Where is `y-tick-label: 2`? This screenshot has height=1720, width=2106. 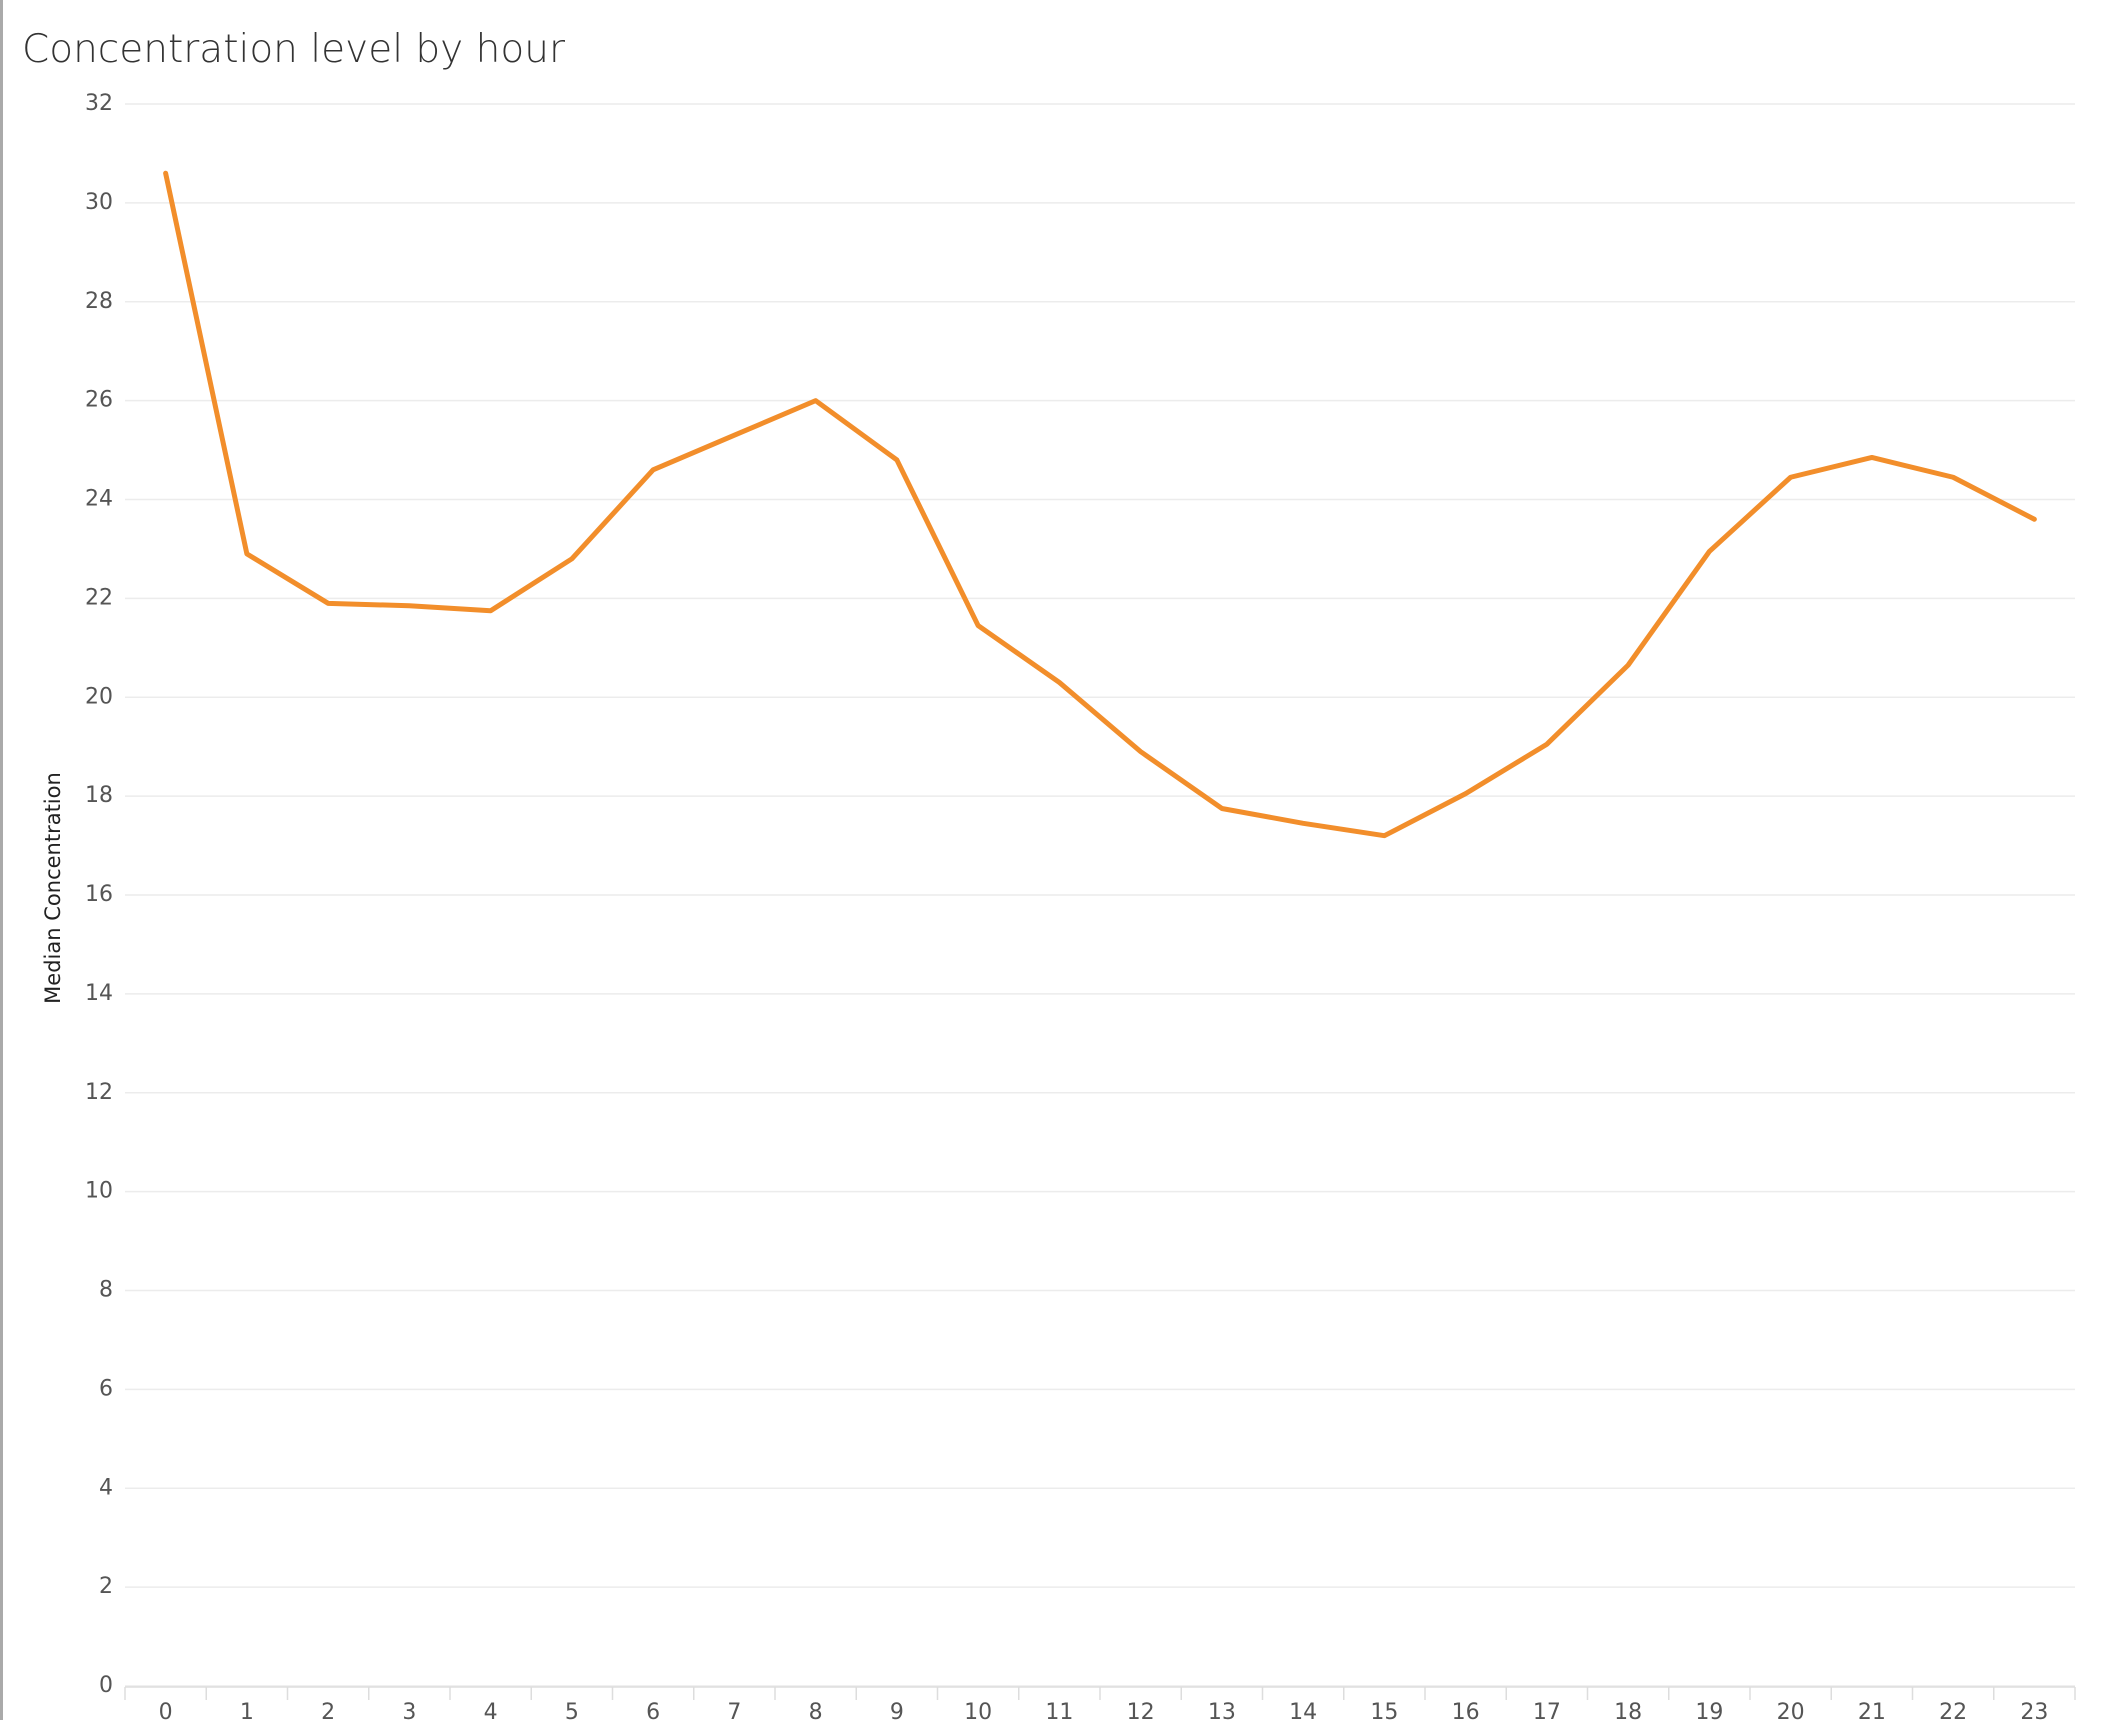 y-tick-label: 2 is located at coordinates (106, 1586).